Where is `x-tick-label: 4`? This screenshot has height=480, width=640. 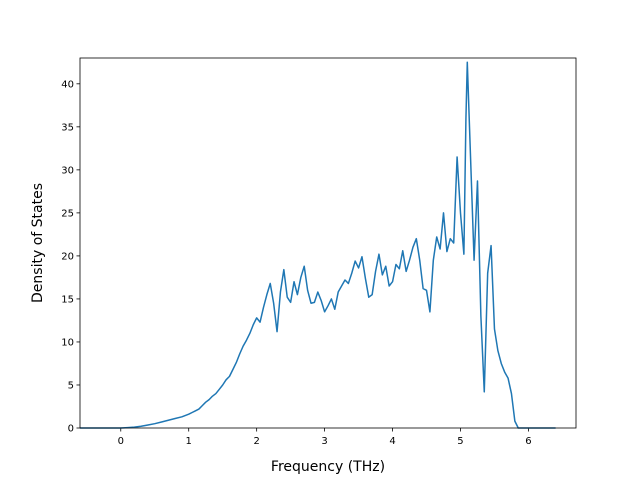 x-tick-label: 4 is located at coordinates (392, 441).